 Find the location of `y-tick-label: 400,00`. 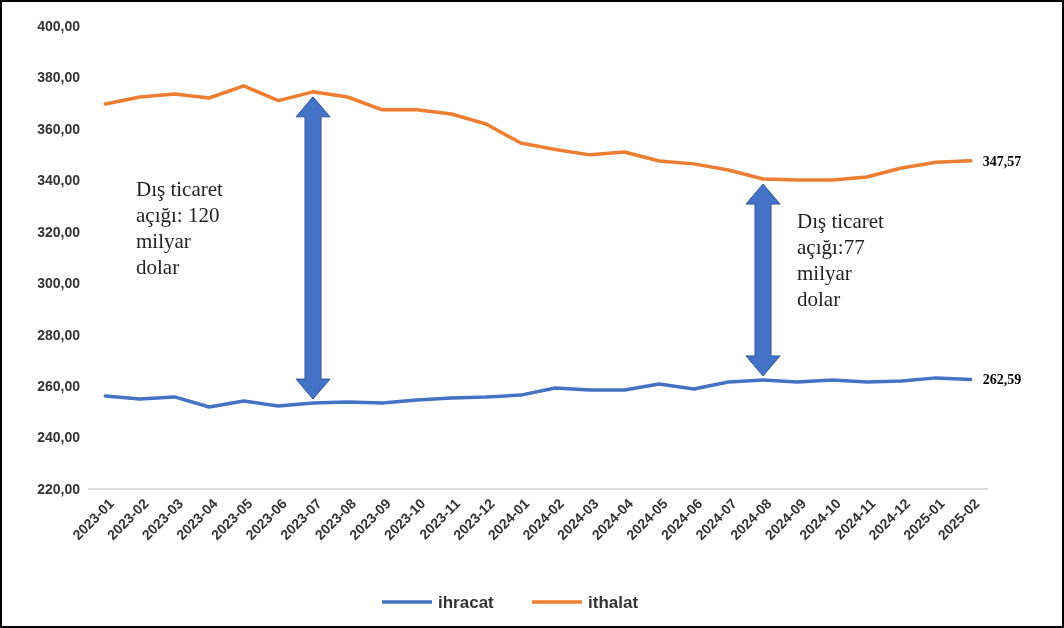

y-tick-label: 400,00 is located at coordinates (59, 25).